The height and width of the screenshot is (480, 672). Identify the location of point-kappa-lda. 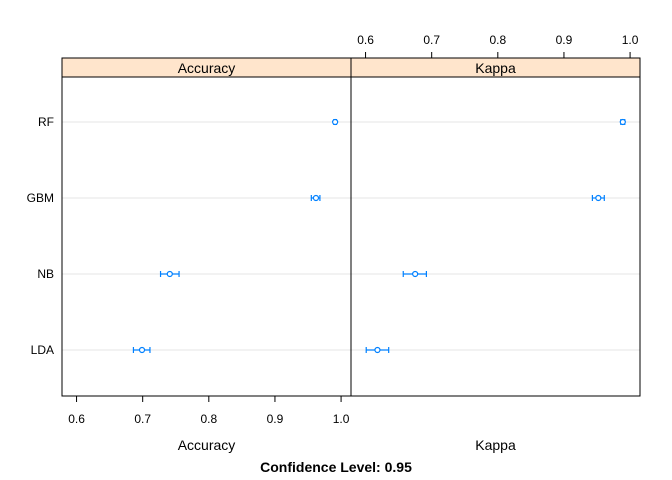
(377, 350).